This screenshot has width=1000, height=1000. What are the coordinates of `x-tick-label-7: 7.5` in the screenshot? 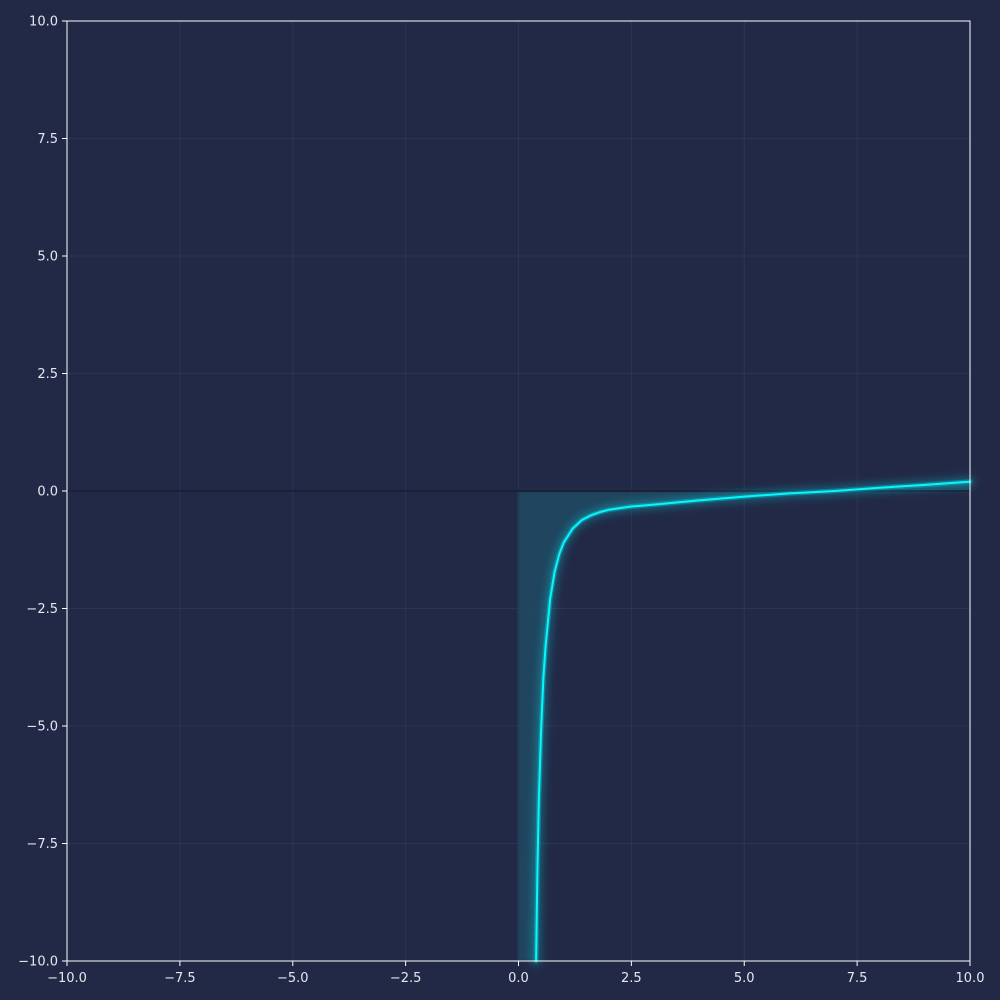 It's located at (857, 978).